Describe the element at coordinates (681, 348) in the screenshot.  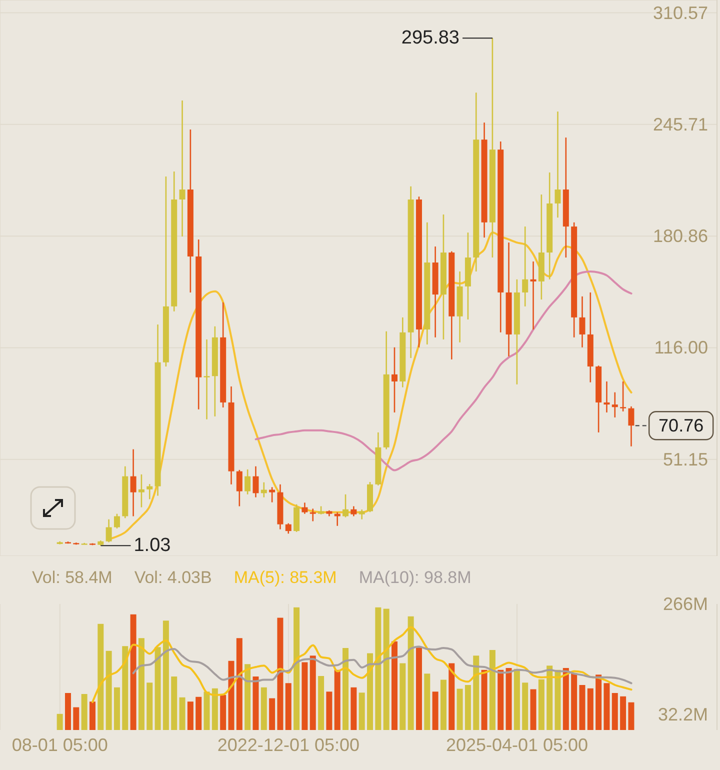
I see `y-tick-label: 116.00` at that location.